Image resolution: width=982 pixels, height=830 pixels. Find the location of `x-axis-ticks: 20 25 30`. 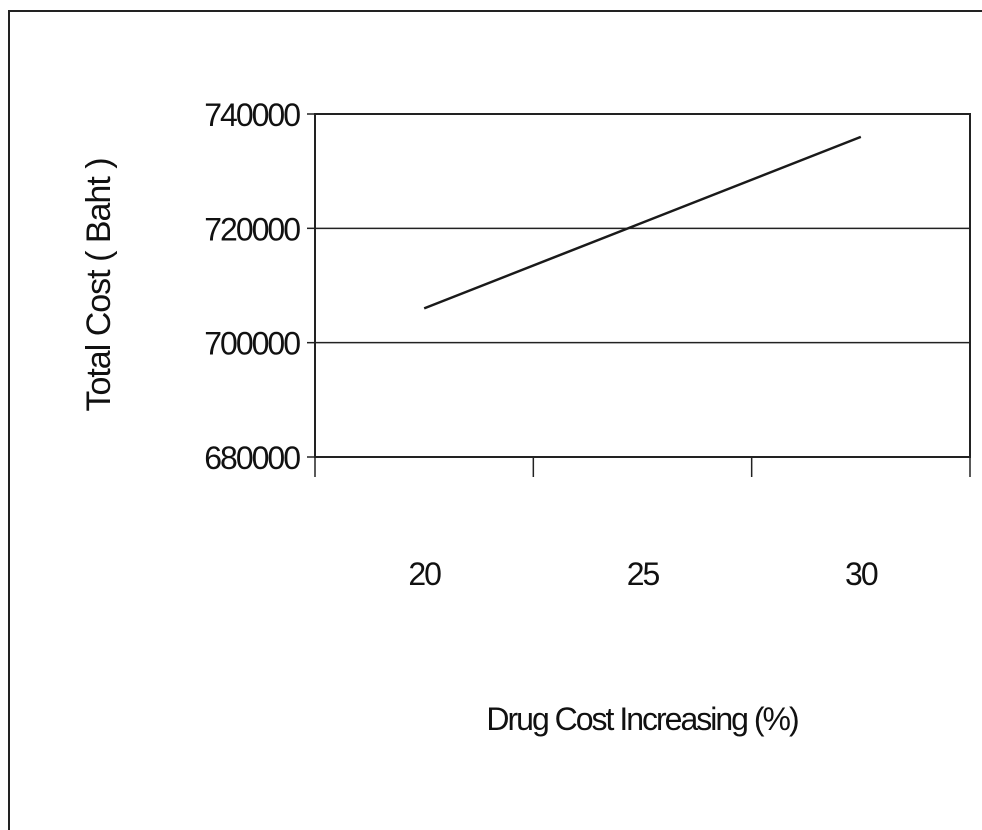

x-axis-ticks: 20 25 30 is located at coordinates (642, 524).